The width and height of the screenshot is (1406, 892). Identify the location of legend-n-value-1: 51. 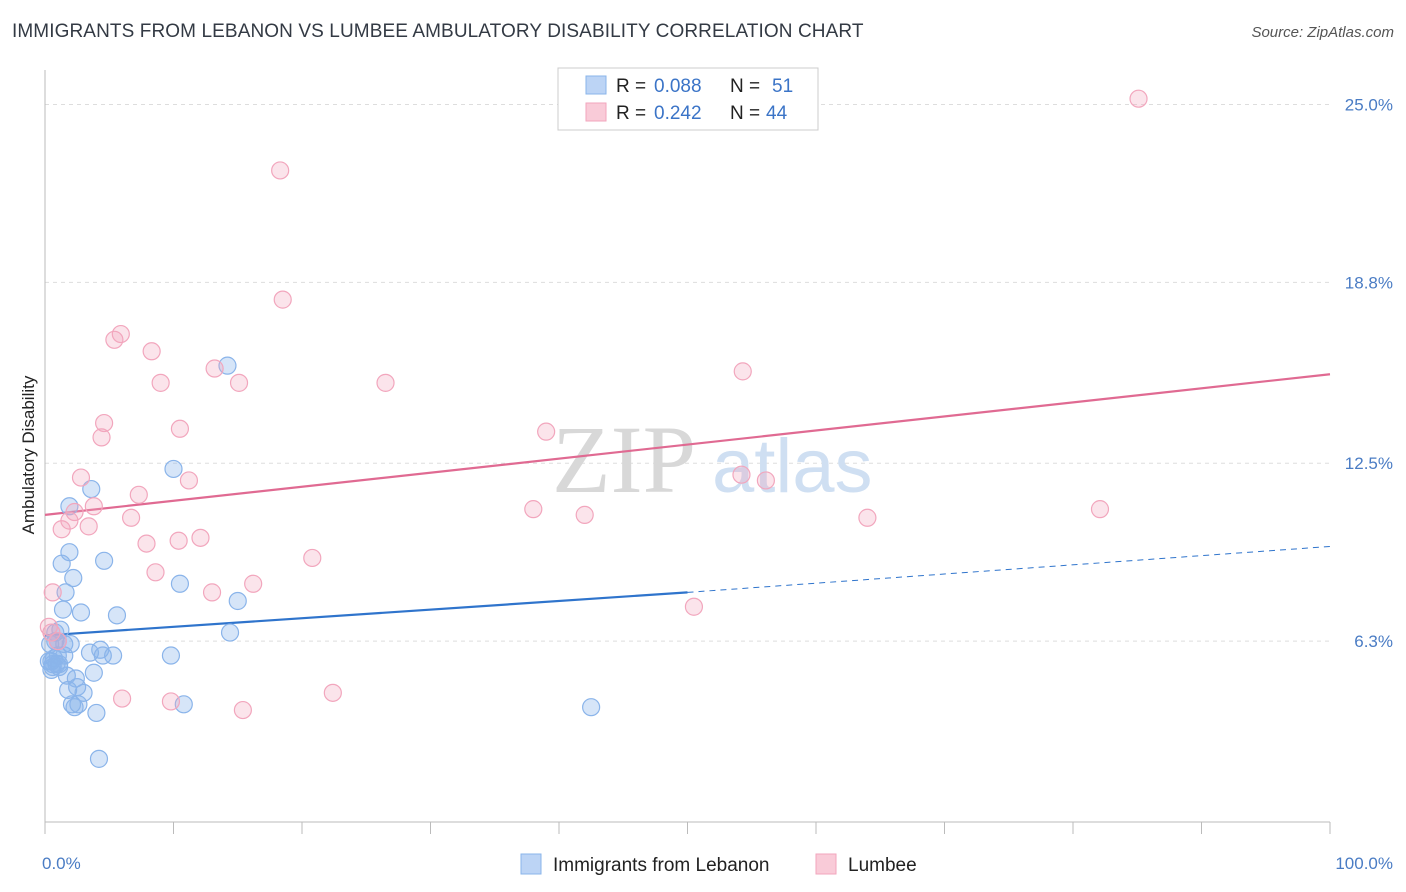
(782, 86).